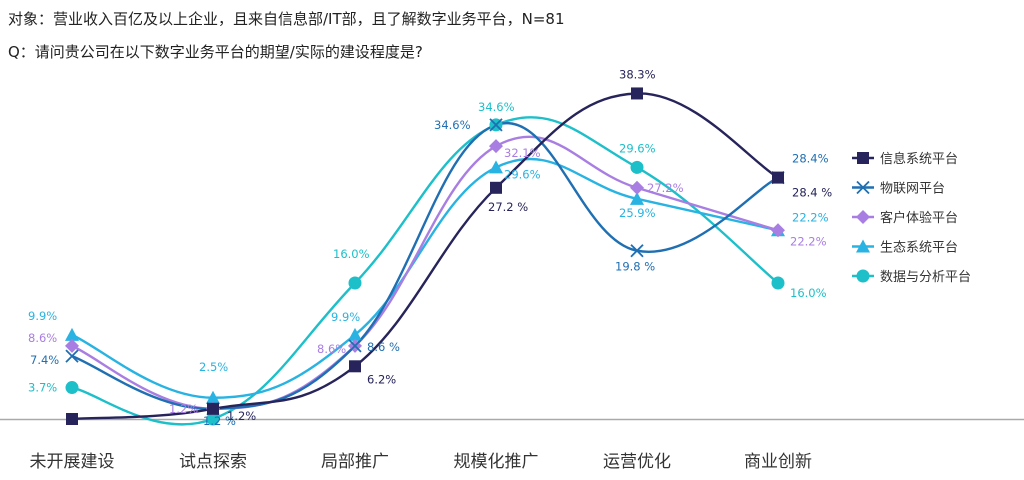  I want to click on data-label: 32.1%, so click(522, 153).